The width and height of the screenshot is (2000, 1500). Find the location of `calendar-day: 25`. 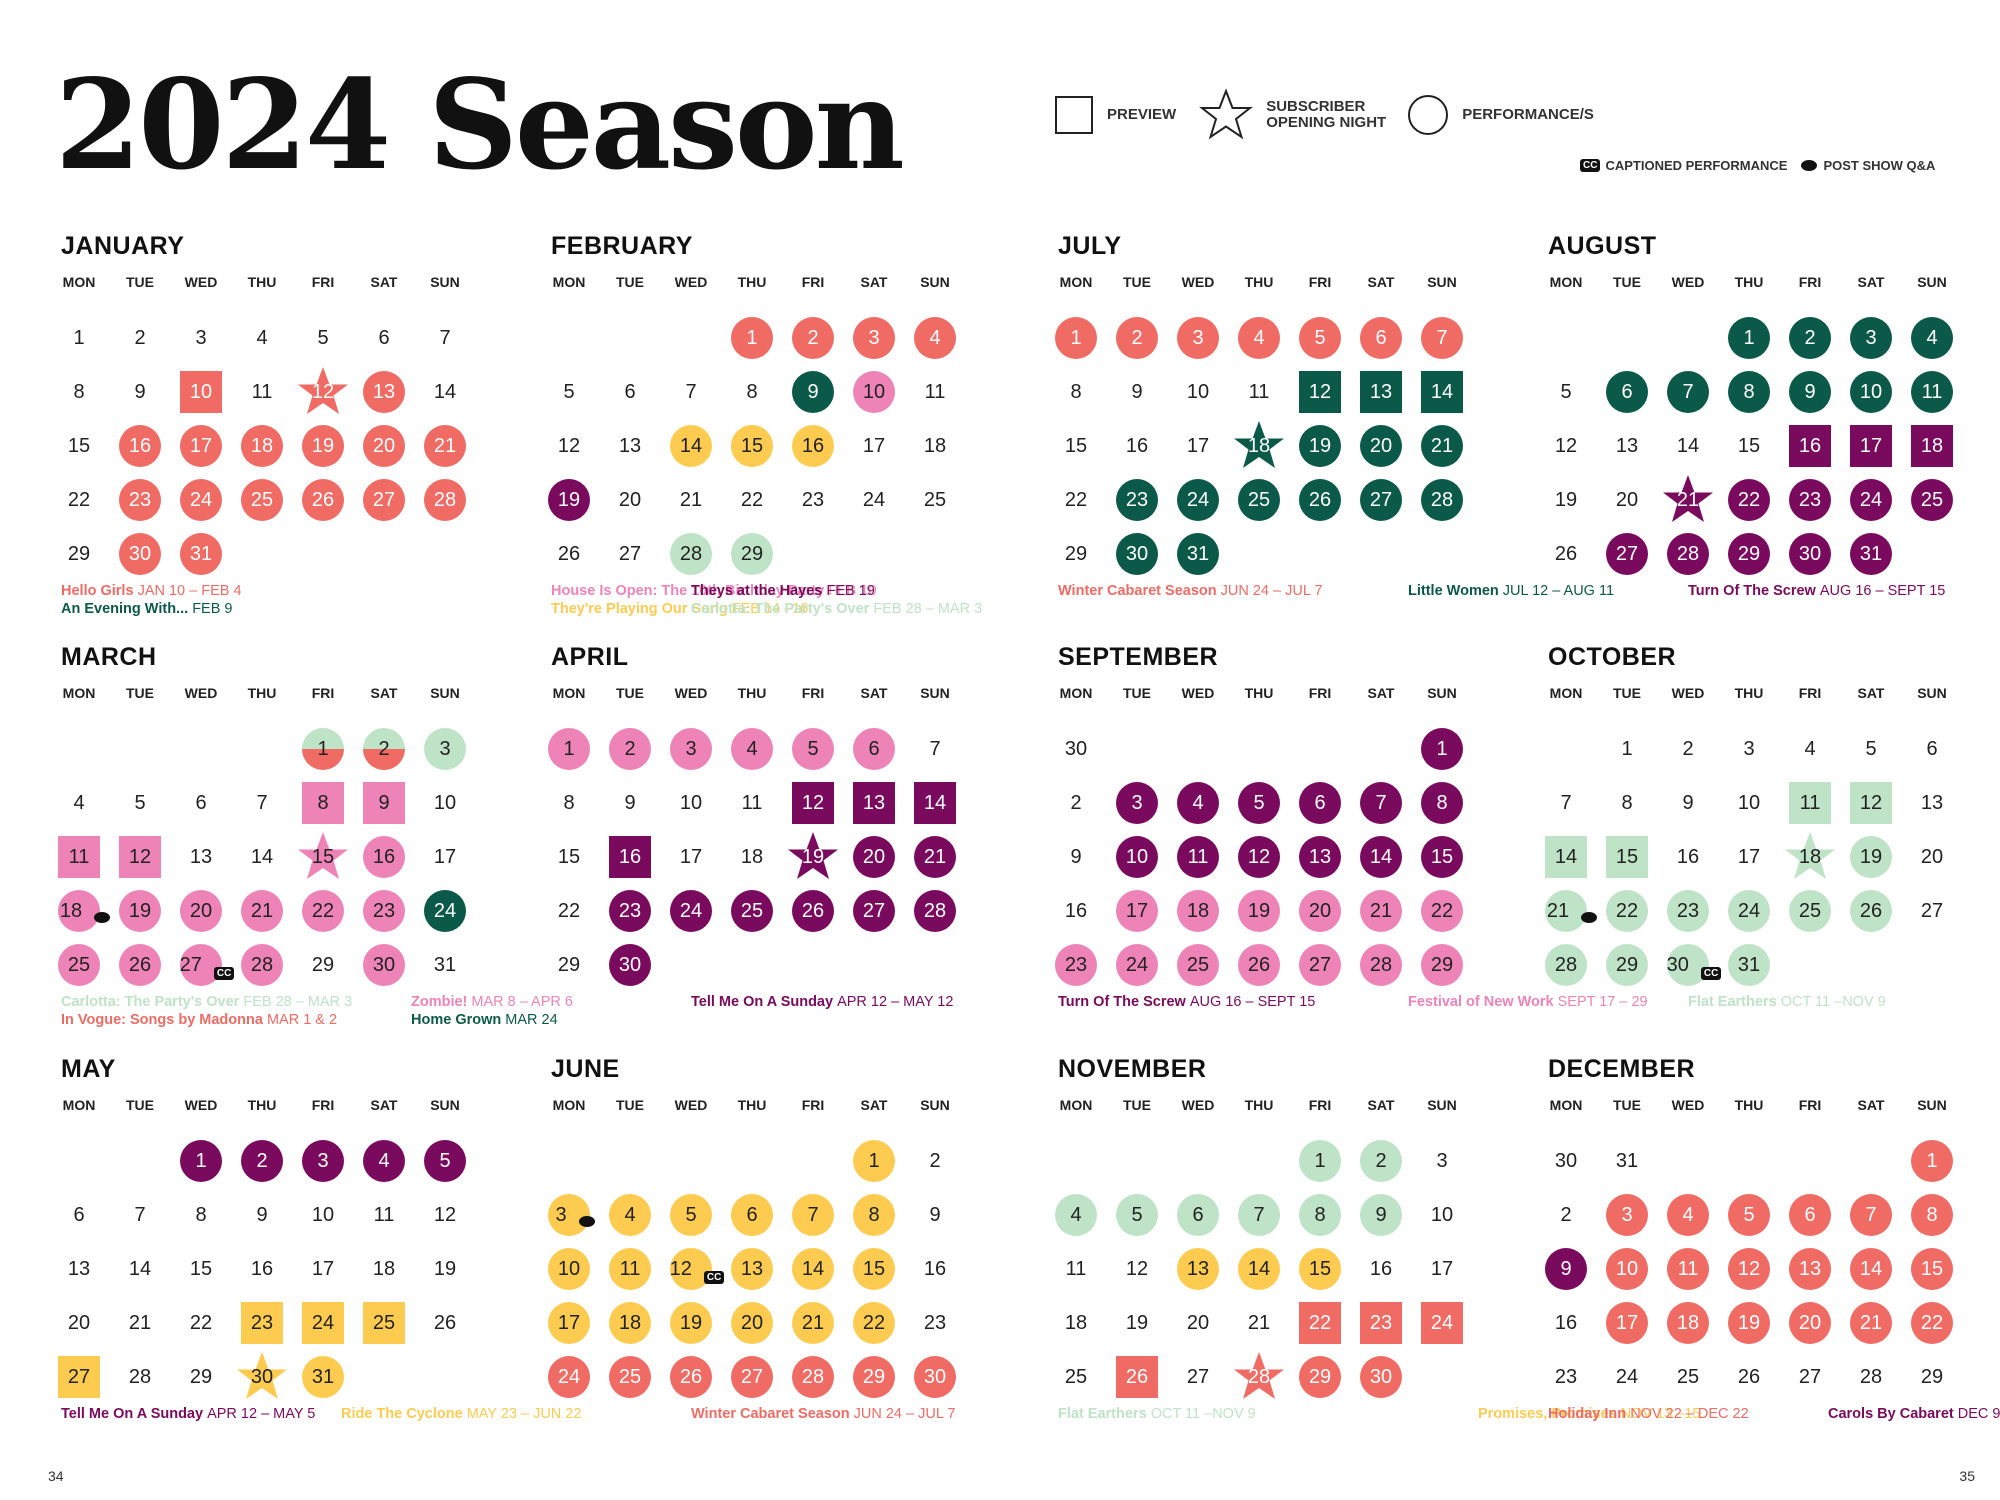

calendar-day: 25 is located at coordinates (1076, 1377).